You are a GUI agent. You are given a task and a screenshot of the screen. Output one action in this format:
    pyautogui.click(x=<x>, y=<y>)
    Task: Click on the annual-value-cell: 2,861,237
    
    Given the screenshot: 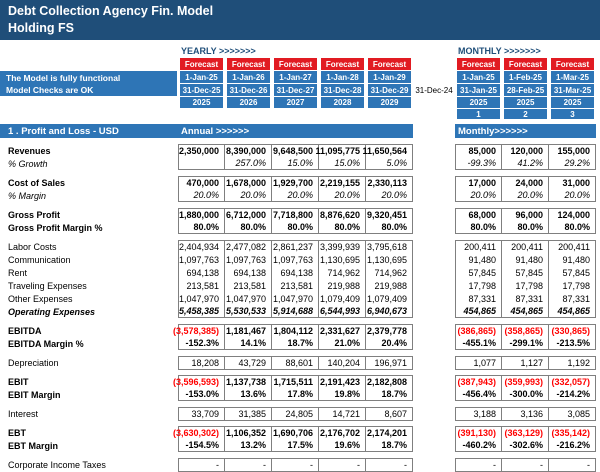 What is the action you would take?
    pyautogui.click(x=295, y=246)
    